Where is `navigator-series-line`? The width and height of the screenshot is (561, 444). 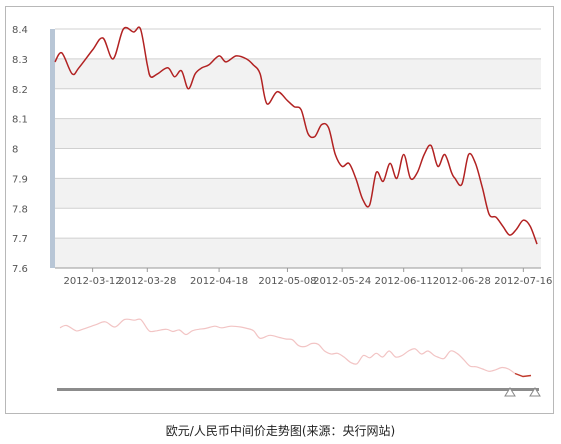 navigator-series-line is located at coordinates (287, 346).